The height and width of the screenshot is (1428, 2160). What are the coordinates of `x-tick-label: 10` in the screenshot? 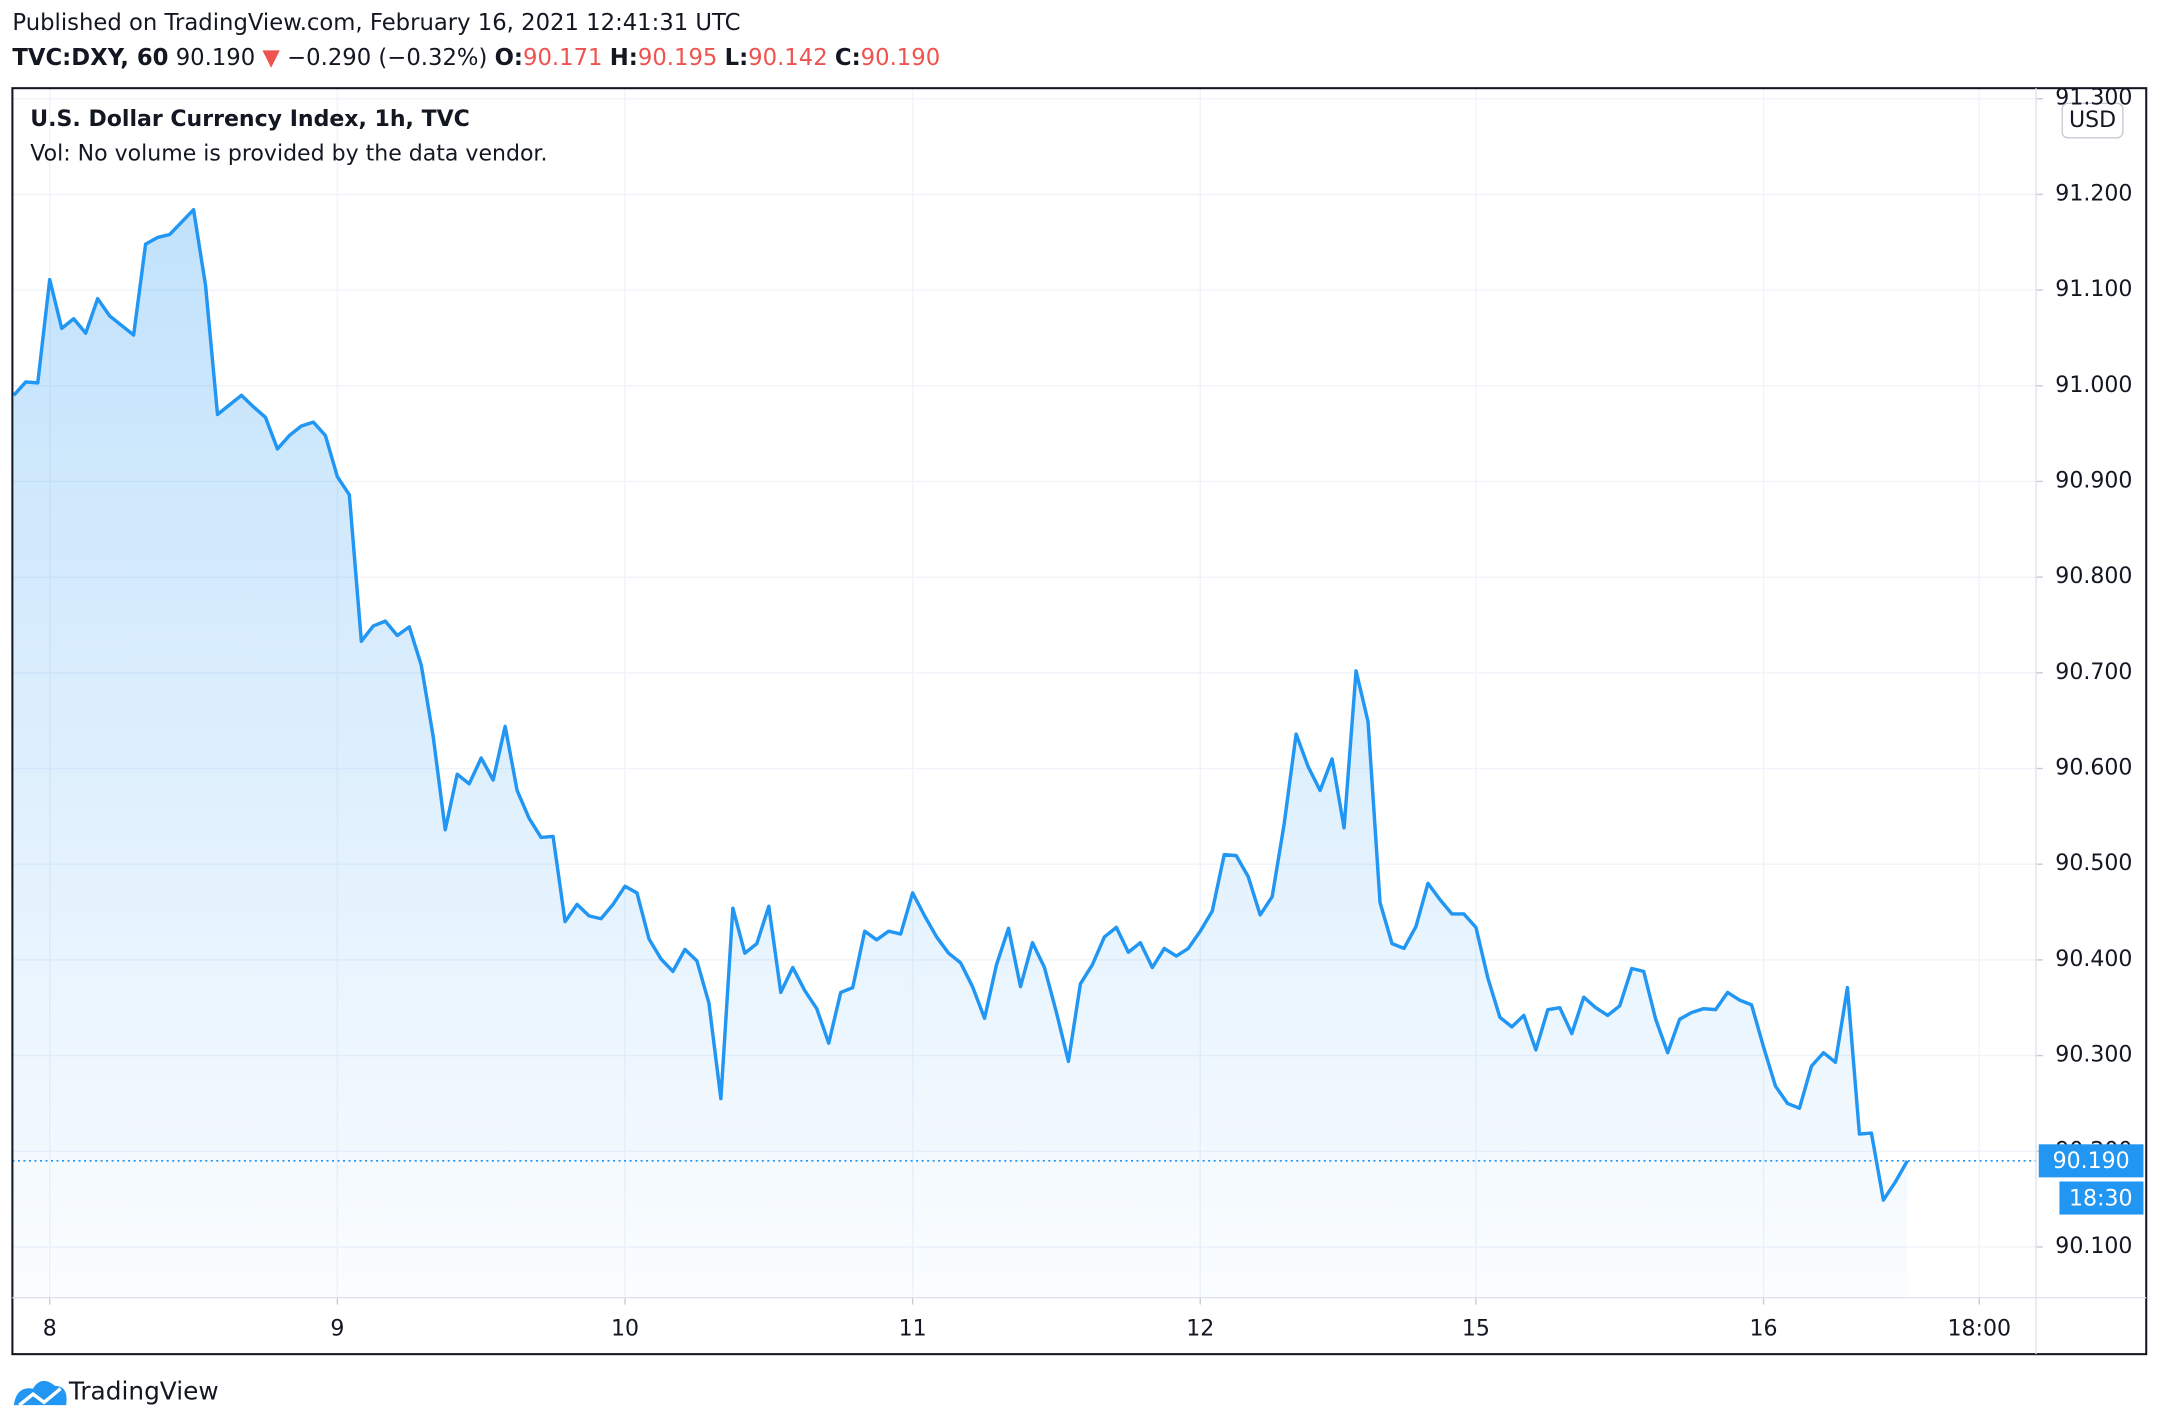 It's located at (625, 1328).